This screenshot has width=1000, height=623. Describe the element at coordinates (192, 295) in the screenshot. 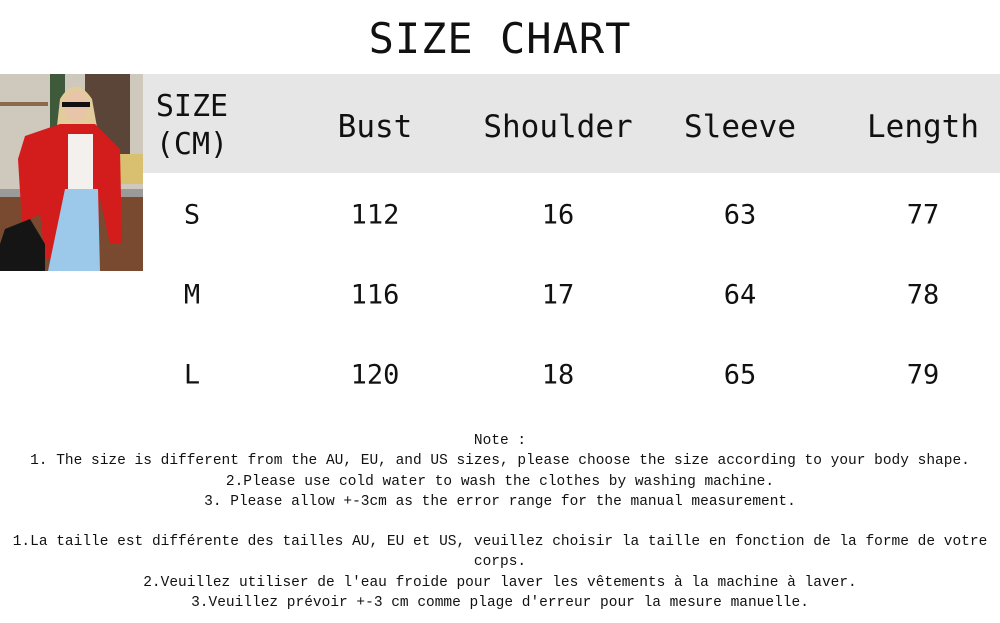

I see `cell-size: M` at that location.